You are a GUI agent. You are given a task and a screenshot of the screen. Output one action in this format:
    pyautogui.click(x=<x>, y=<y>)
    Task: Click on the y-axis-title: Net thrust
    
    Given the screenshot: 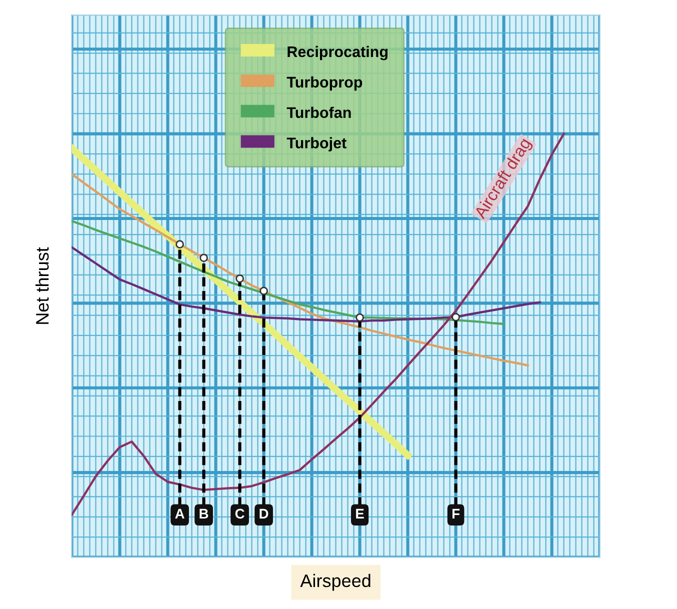 What is the action you would take?
    pyautogui.click(x=42, y=285)
    